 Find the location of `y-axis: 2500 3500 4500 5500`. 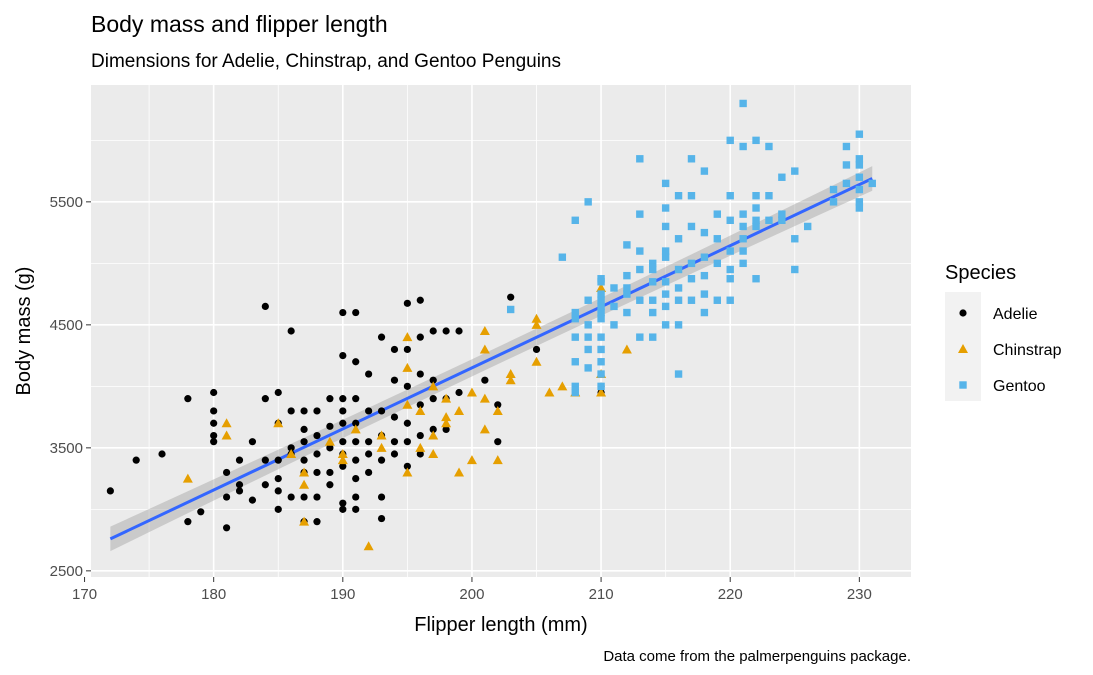

y-axis: 2500 3500 4500 5500 is located at coordinates (70, 387).